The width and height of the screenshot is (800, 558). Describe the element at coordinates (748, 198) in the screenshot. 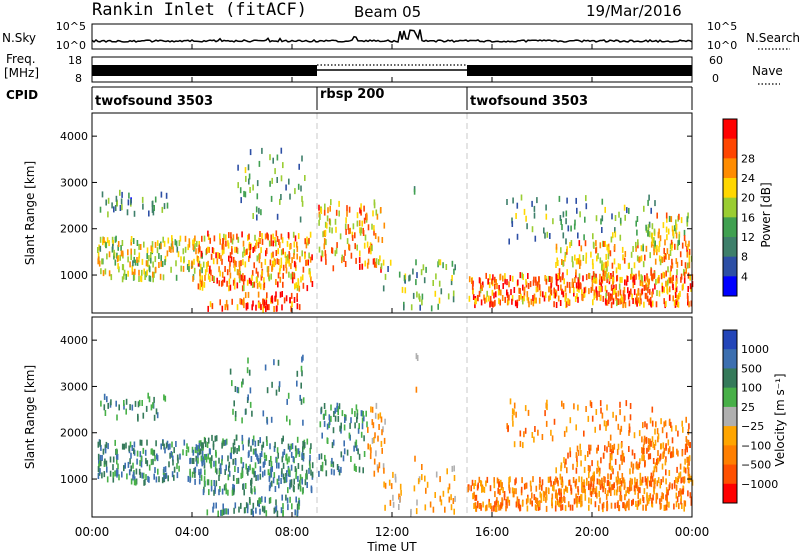

I see `power-colorbar-tick: 20` at that location.